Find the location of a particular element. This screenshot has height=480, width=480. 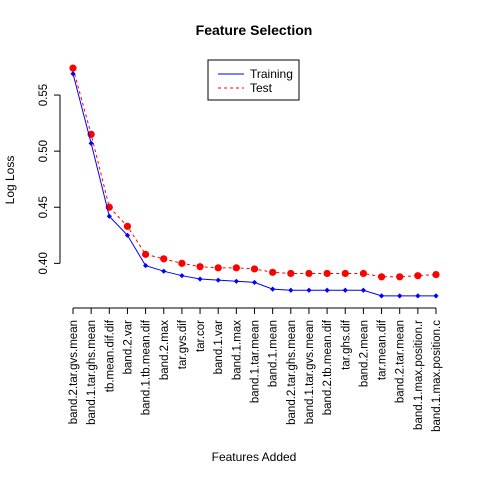

x-tick-label: band.2.var is located at coordinates (128, 347).